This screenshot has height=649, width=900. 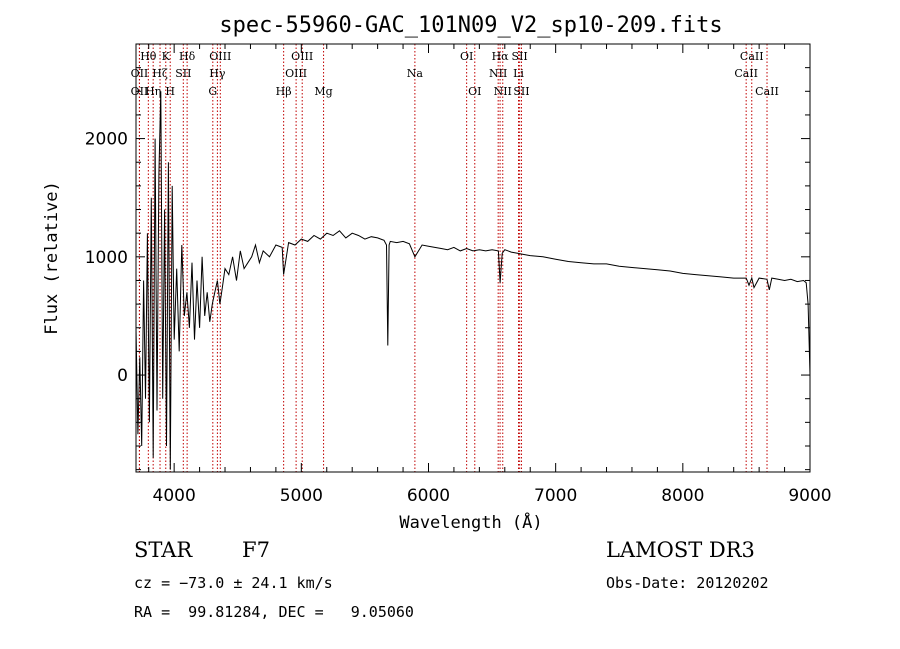 I want to click on marker-label-5: OI, so click(x=466, y=56).